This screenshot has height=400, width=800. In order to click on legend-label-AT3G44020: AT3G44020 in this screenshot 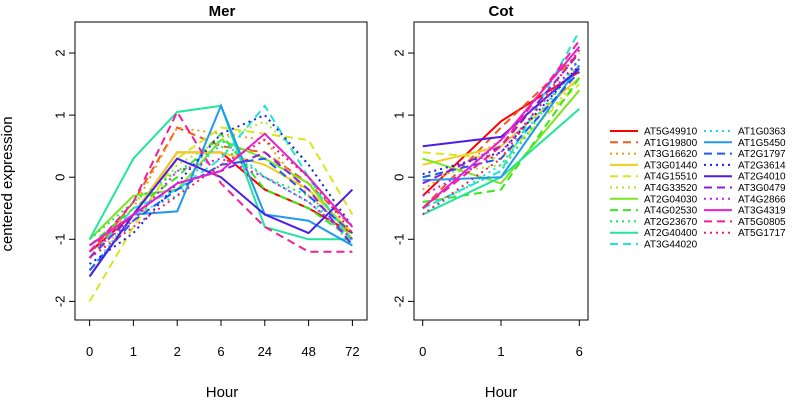, I will do `click(671, 245)`.